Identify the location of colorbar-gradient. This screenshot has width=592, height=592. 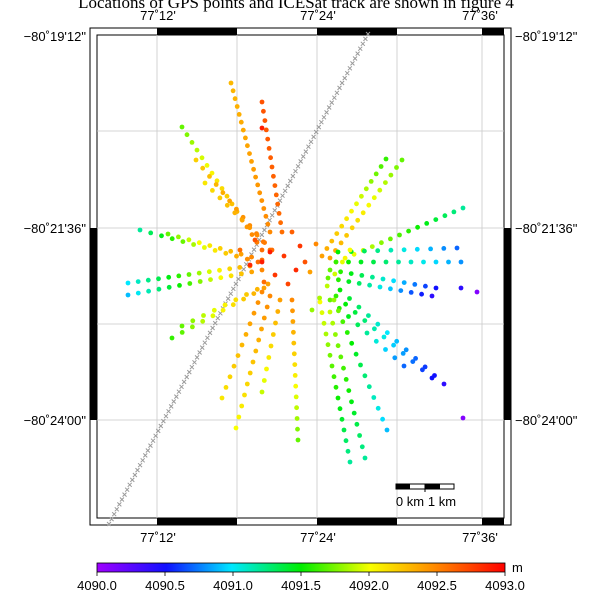
(301, 567).